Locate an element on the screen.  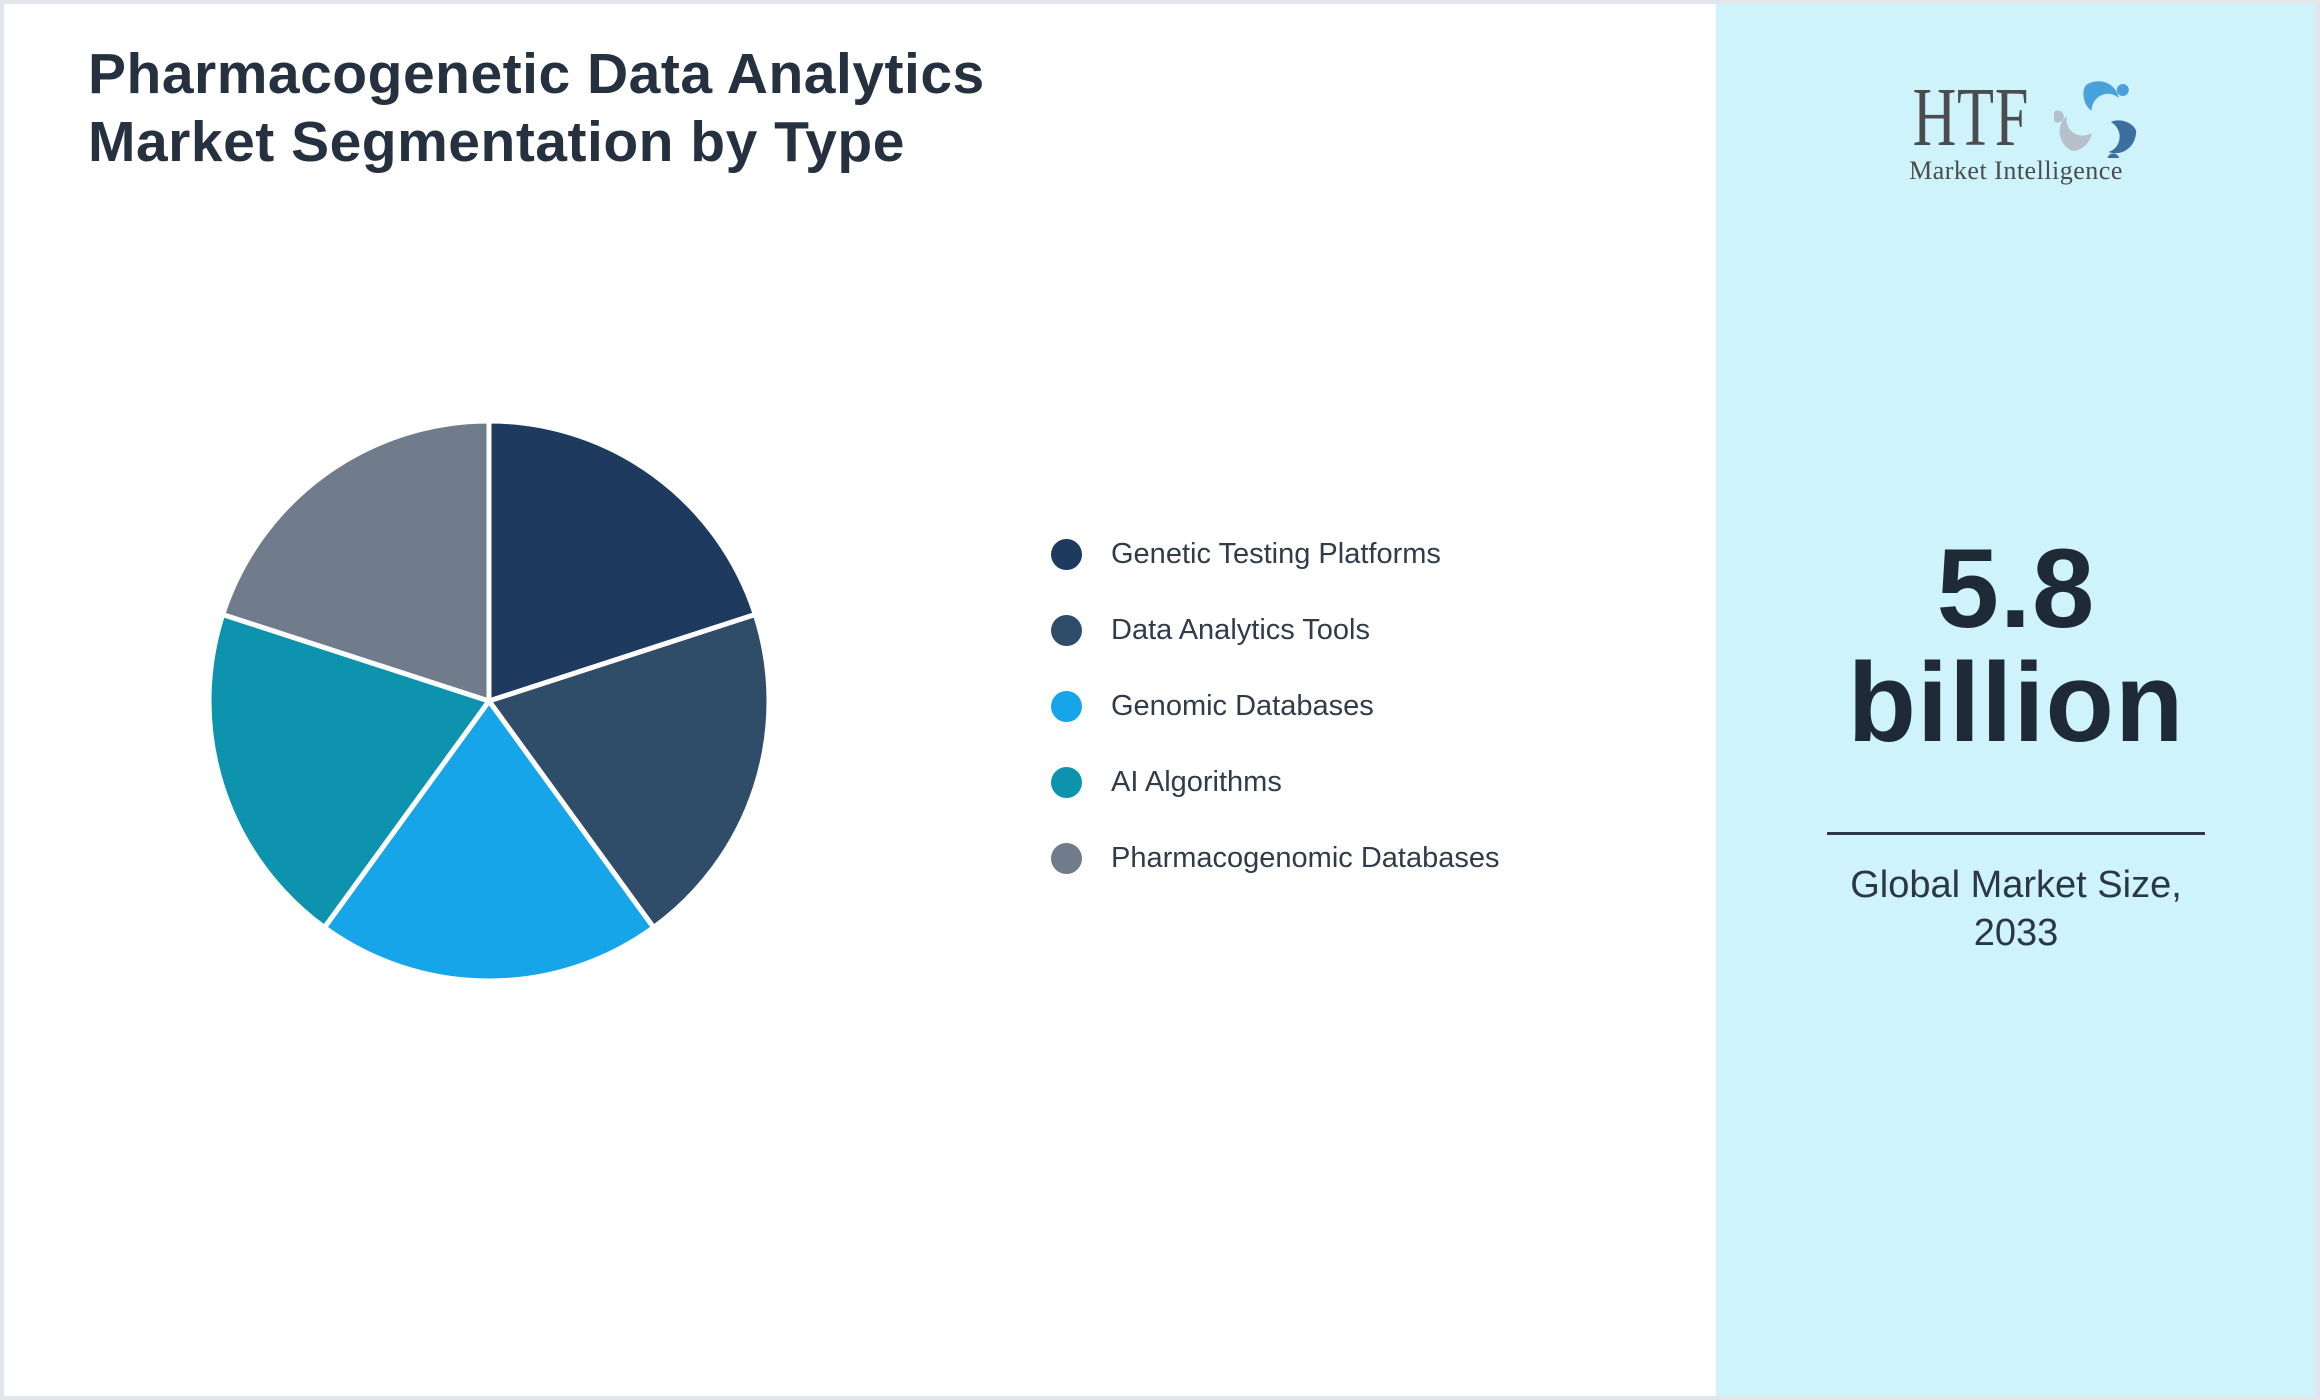
page-title-line-2: Market Segmentation by Type is located at coordinates (496, 142).